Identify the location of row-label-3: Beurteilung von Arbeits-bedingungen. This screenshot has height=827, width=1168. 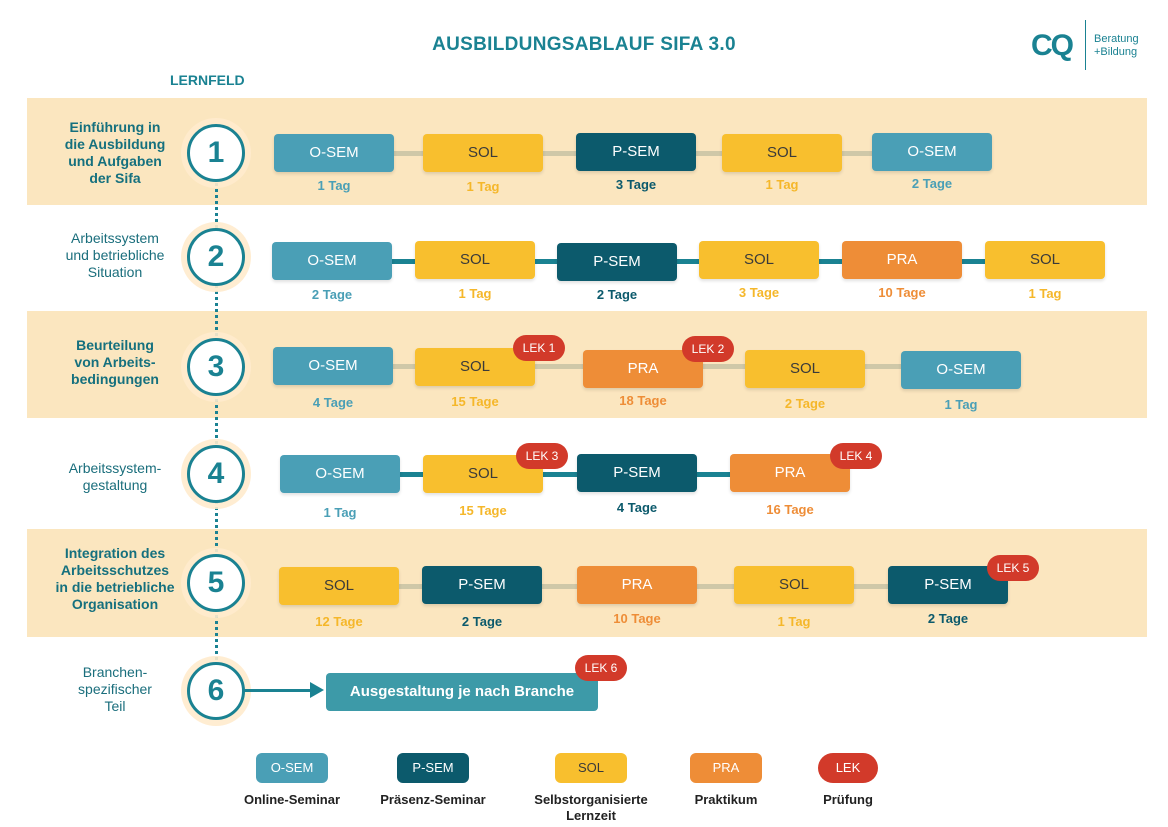
(115, 362).